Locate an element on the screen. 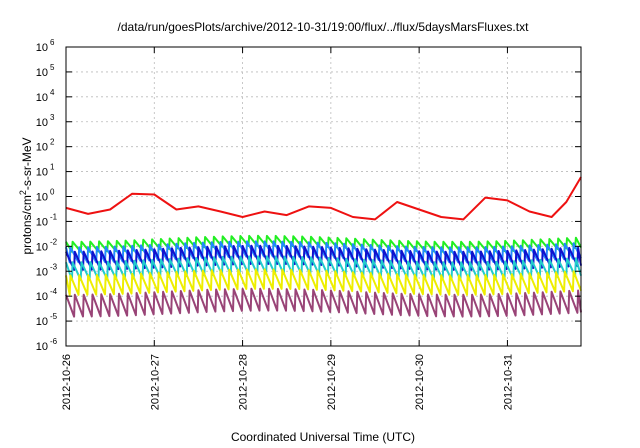 The height and width of the screenshot is (448, 640). x-tick-label: 2012-10-29 is located at coordinates (332, 382).